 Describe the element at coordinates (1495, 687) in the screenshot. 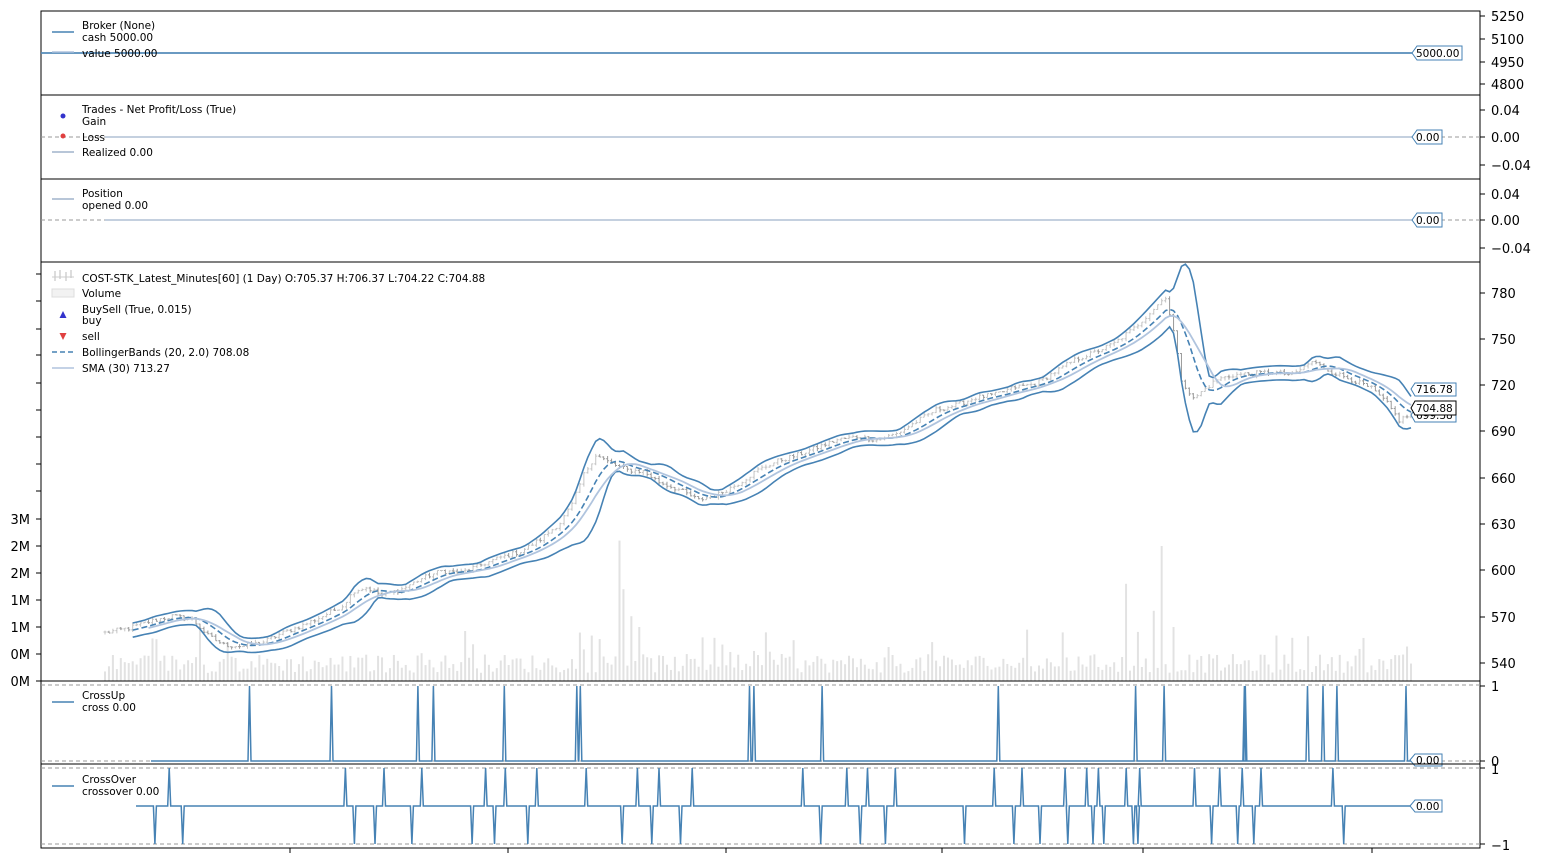

I see `crossup-y-tick-label: 1` at that location.